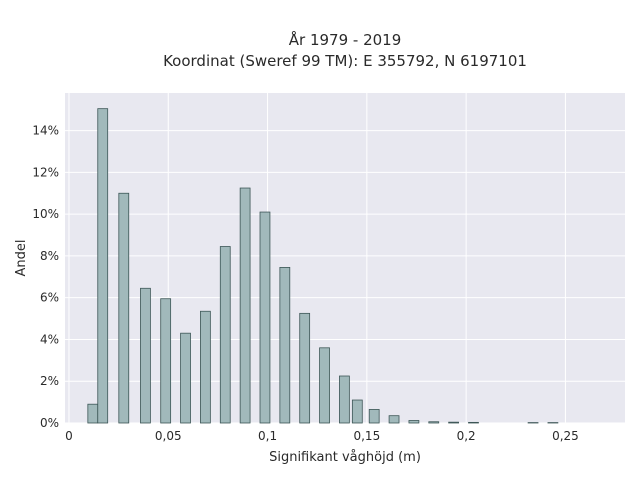 The image size is (640, 480). I want to click on x-tick-label: 0, so click(69, 436).